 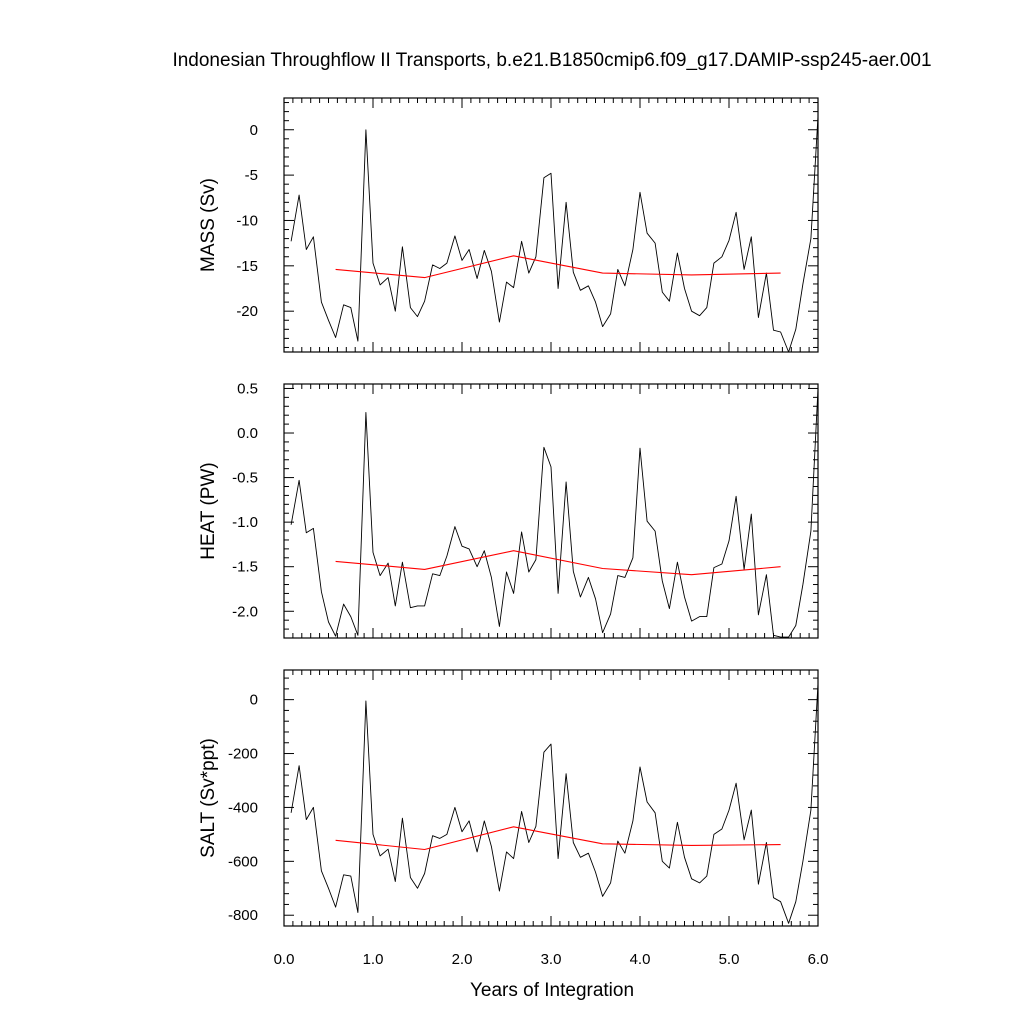 I want to click on y-tick-label: -200, so click(x=243, y=754).